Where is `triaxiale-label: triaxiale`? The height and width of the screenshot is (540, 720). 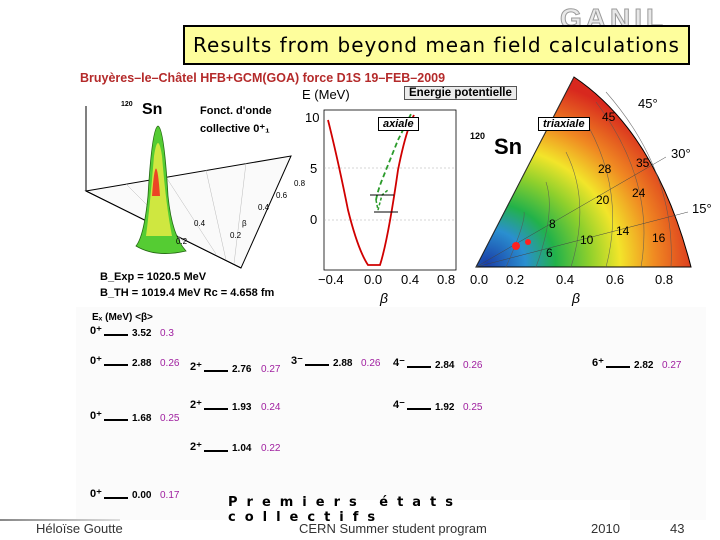
triaxiale-label: triaxiale is located at coordinates (564, 124).